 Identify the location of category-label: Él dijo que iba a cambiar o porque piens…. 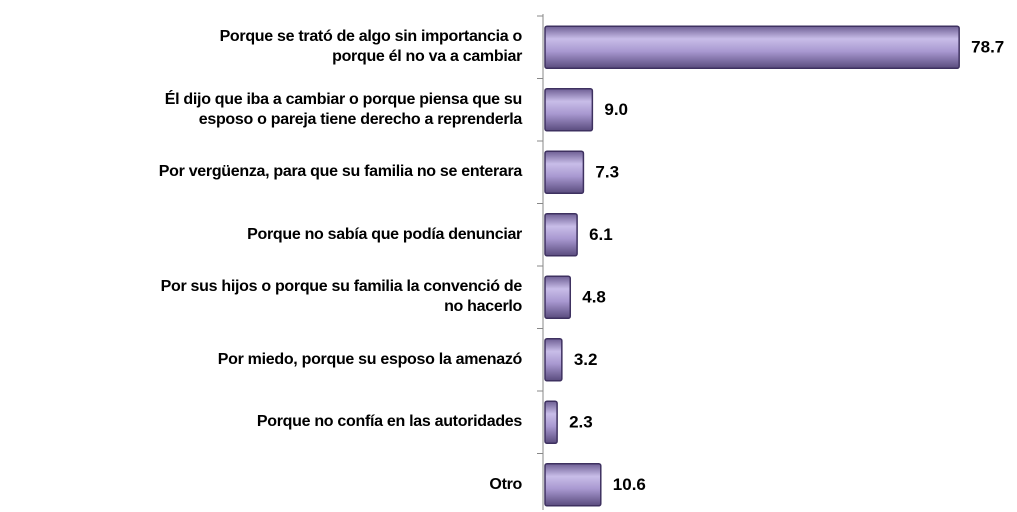
(343, 109).